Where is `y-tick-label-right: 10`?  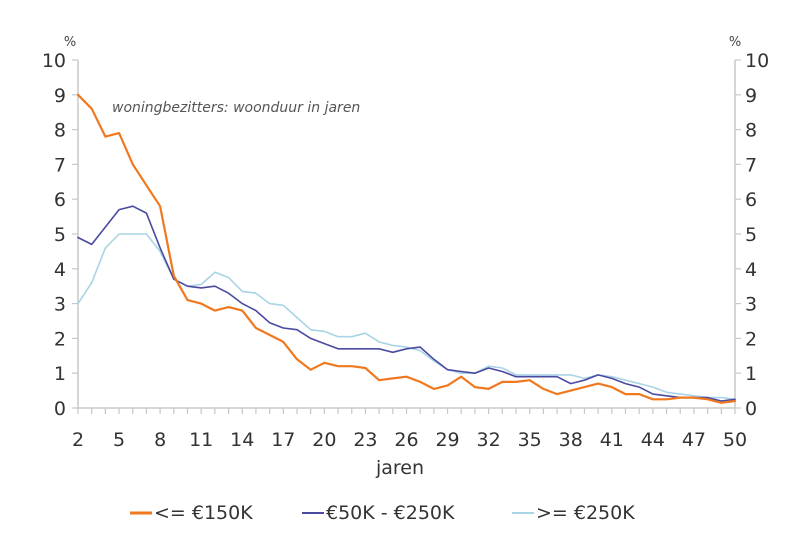 y-tick-label-right: 10 is located at coordinates (757, 61).